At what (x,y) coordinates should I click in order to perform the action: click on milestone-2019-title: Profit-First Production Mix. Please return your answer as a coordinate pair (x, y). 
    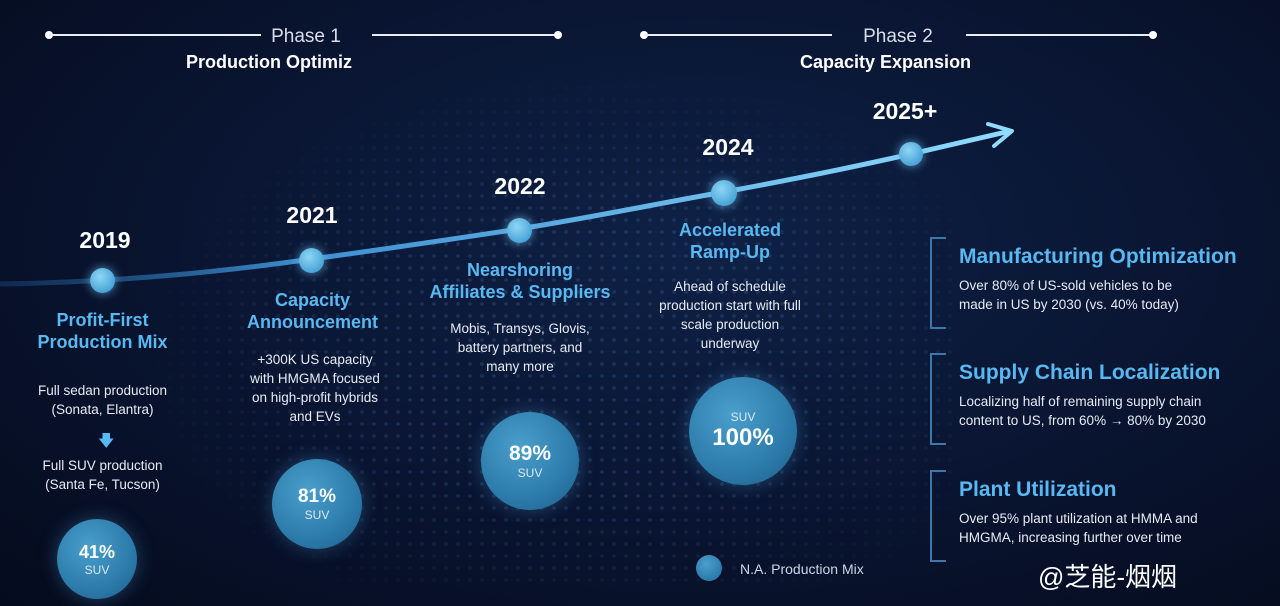
    Looking at the image, I should click on (102, 331).